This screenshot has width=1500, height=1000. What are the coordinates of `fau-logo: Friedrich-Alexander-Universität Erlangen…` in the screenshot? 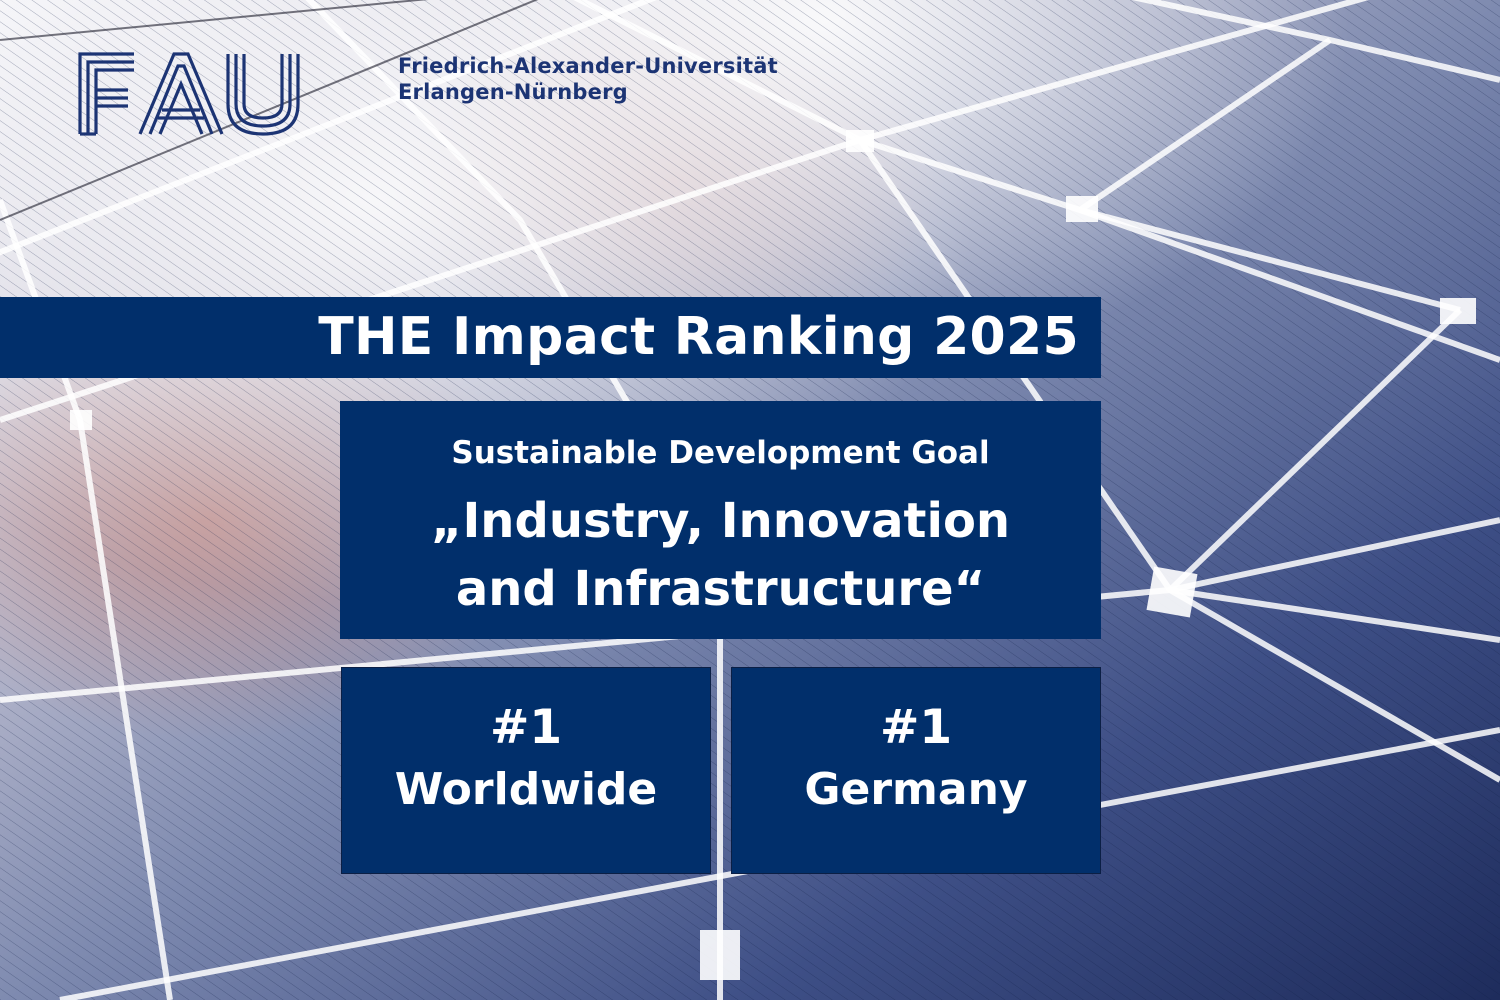 It's located at (428, 97).